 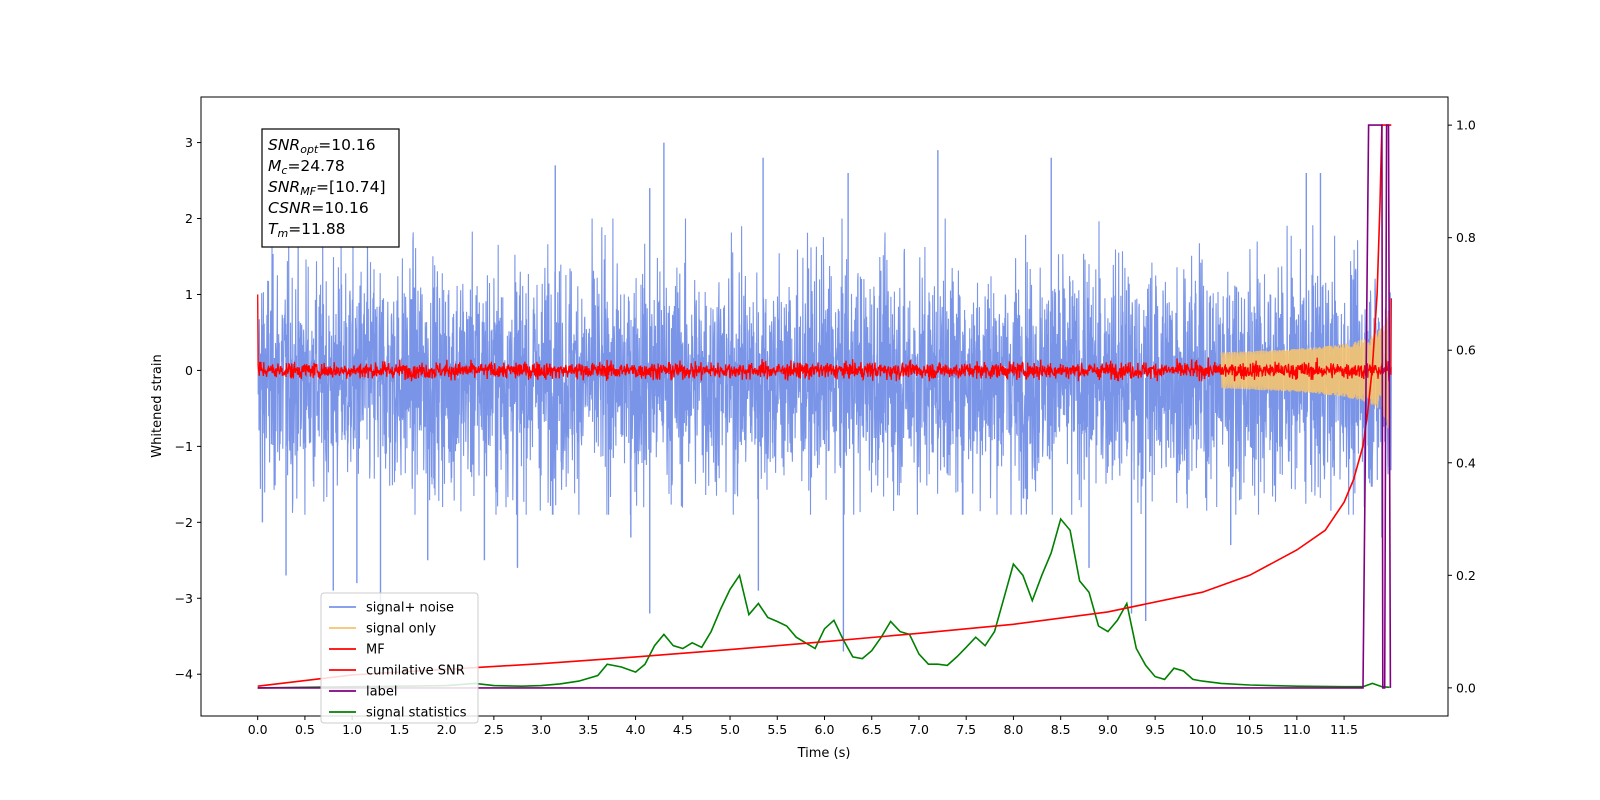 I want to click on series-signal-only, so click(x=1305, y=367).